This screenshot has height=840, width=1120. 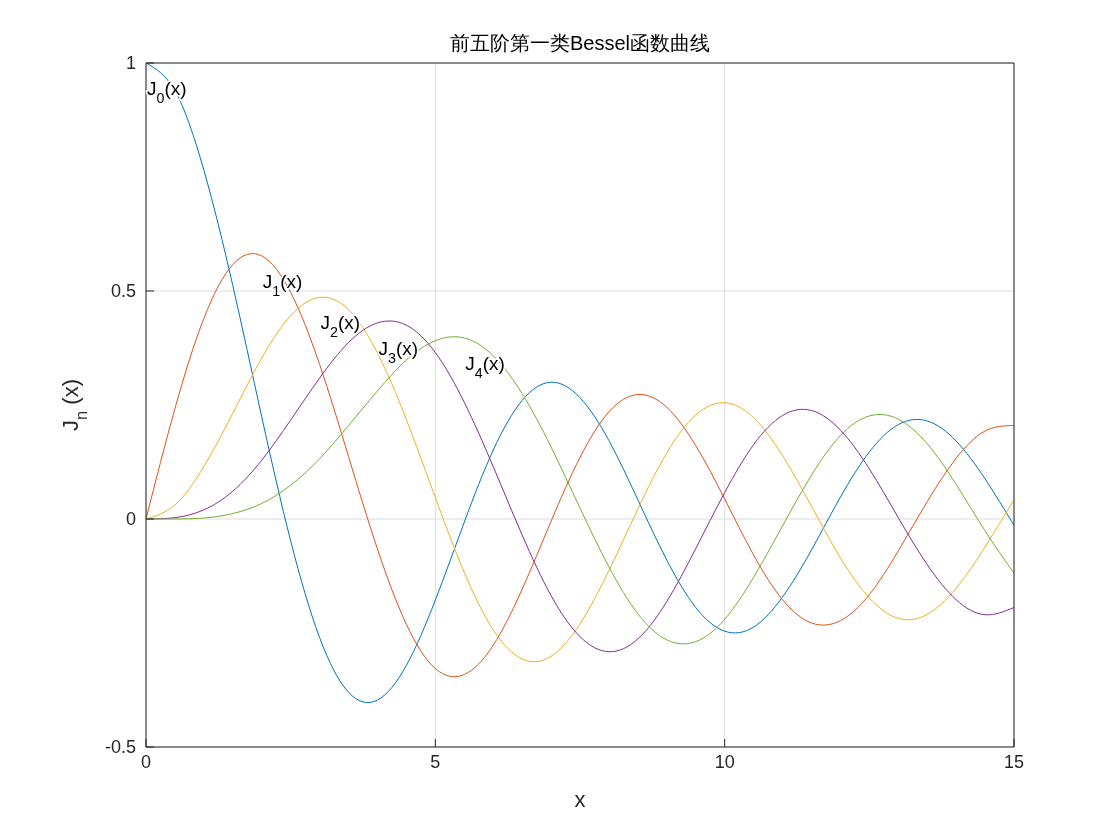 I want to click on x-tick-label: 10, so click(x=724, y=761).